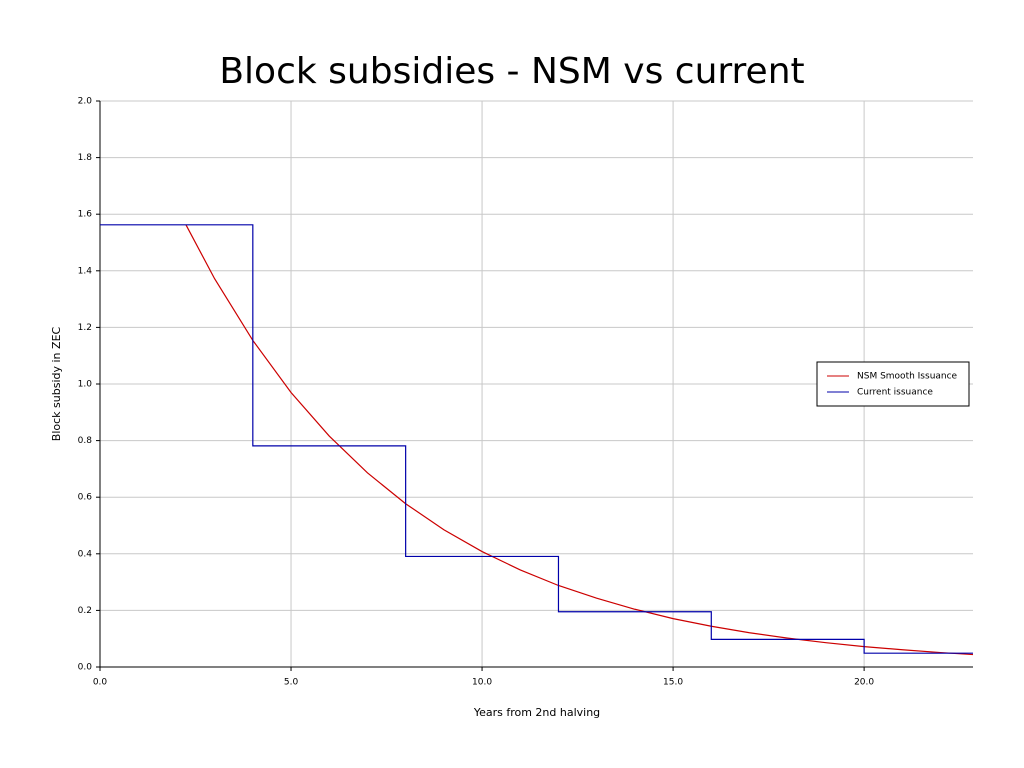 Image resolution: width=1024 pixels, height=768 pixels. I want to click on legend-label: Current issuance, so click(895, 393).